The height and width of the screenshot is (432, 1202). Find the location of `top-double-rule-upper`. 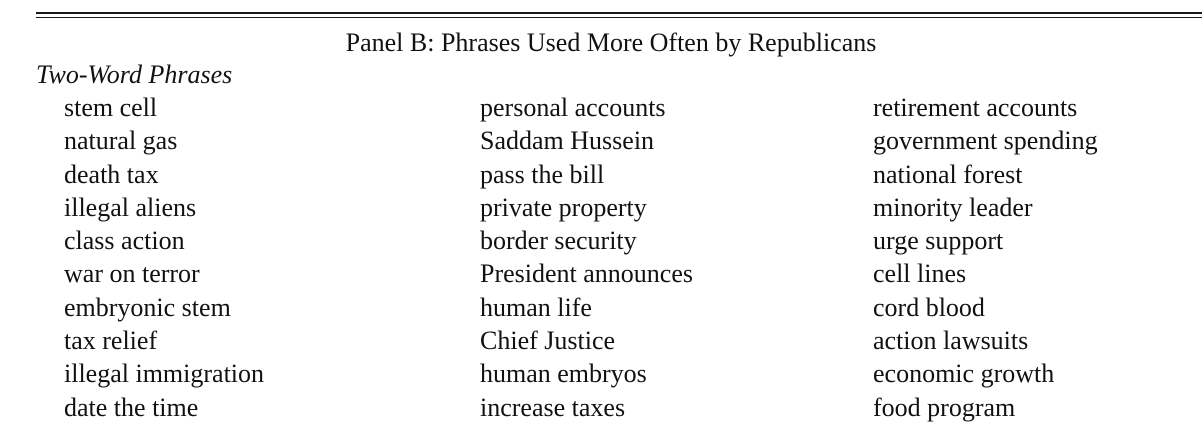

top-double-rule-upper is located at coordinates (619, 13).